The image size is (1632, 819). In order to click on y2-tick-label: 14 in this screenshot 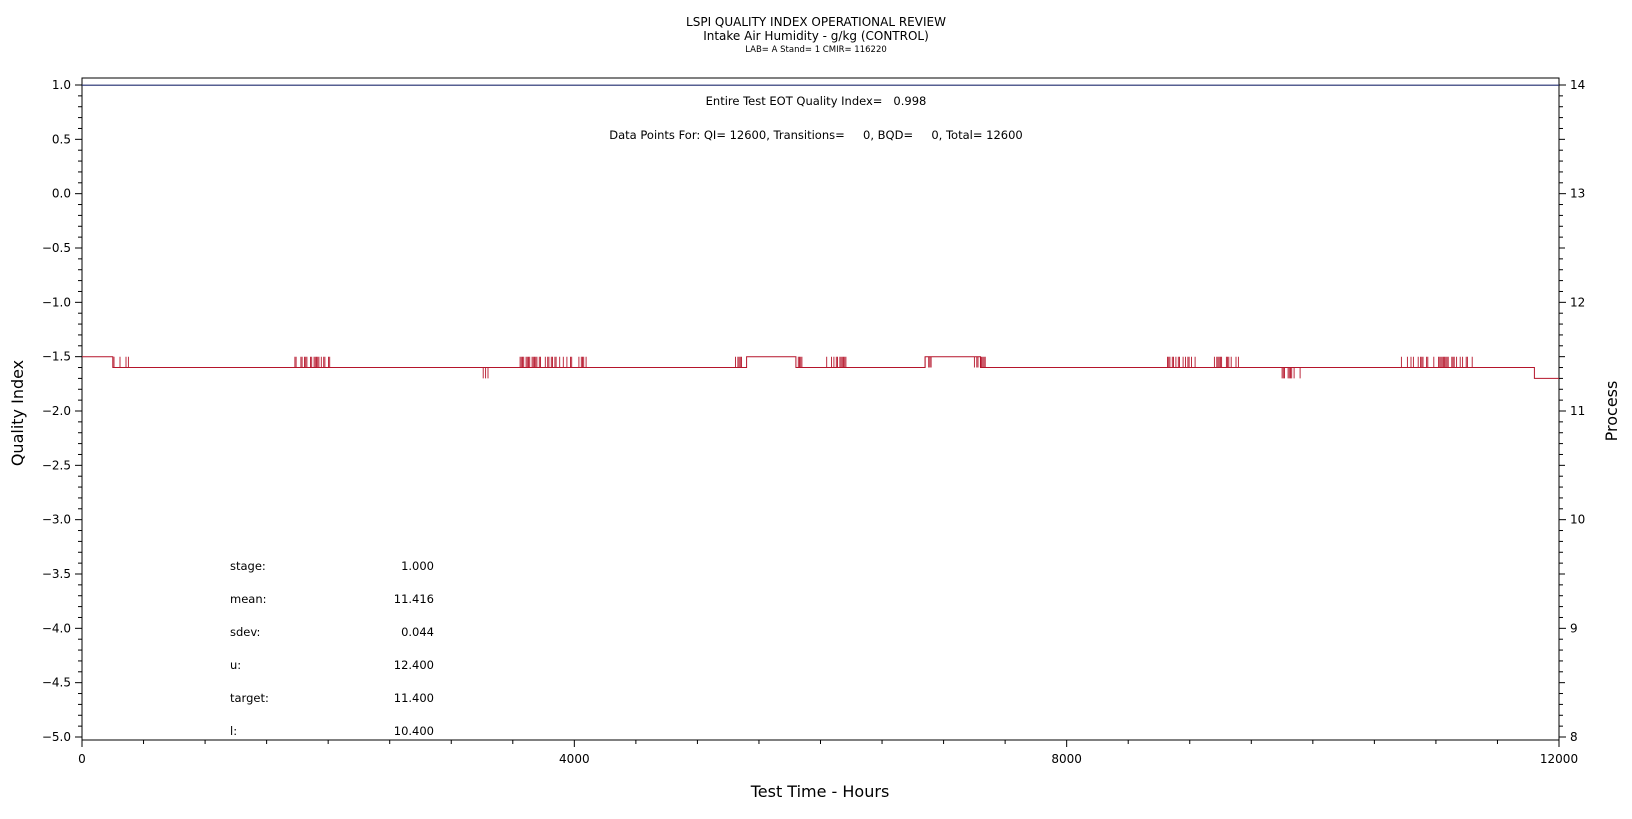, I will do `click(1577, 85)`.